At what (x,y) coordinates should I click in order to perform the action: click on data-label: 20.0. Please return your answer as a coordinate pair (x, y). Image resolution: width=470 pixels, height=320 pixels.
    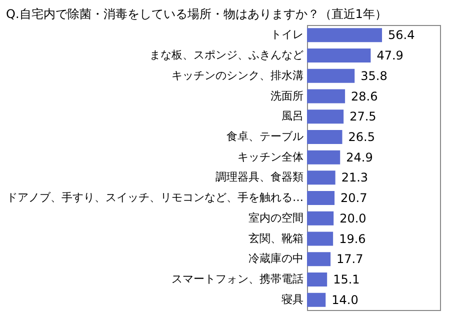
    Looking at the image, I should click on (353, 218).